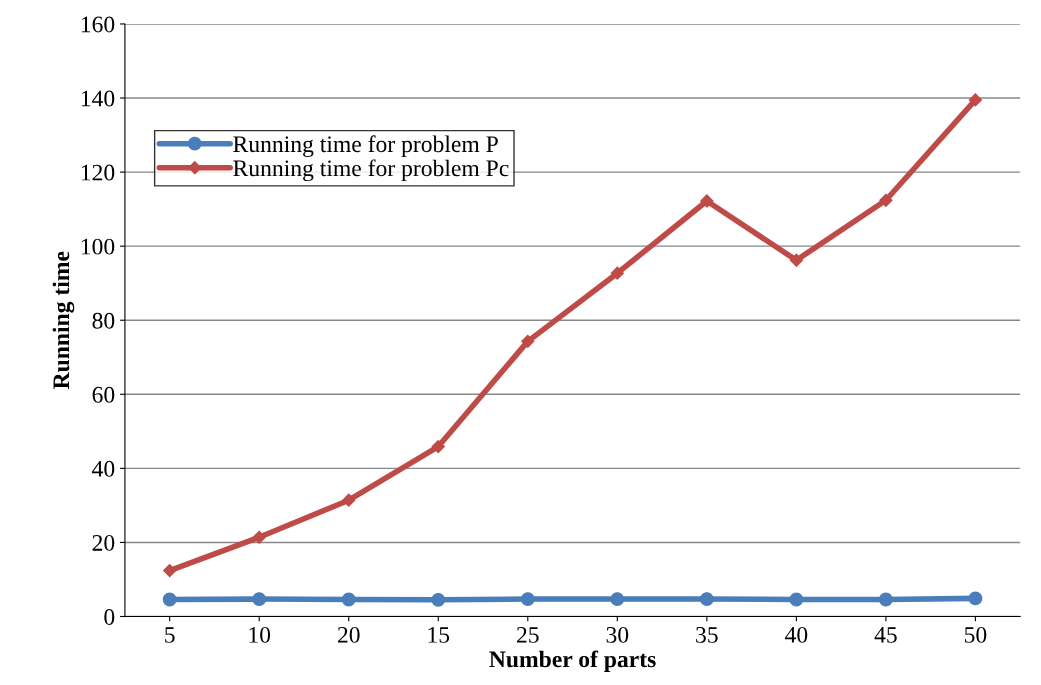 The height and width of the screenshot is (685, 1041). I want to click on x-tick-label: 40, so click(796, 634).